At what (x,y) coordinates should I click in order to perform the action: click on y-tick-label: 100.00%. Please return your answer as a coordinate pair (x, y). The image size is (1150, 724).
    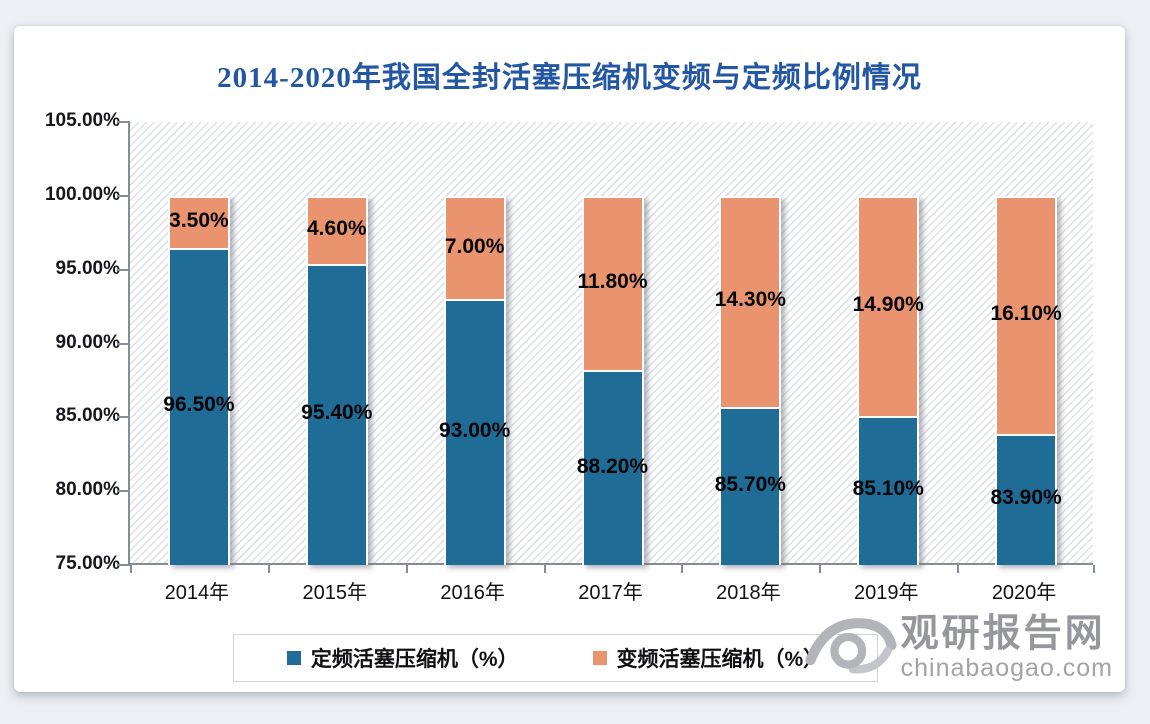
    Looking at the image, I should click on (82, 194).